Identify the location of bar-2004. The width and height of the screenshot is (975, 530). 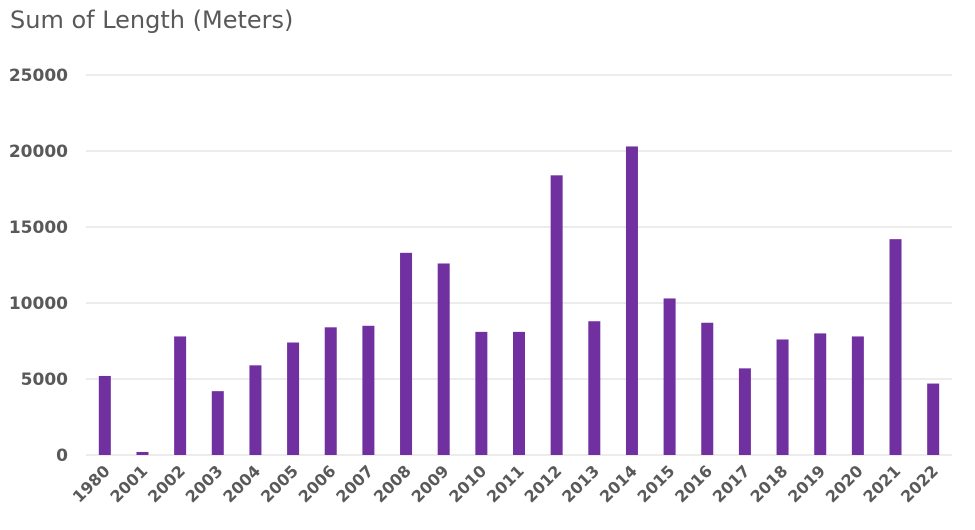
(255, 410).